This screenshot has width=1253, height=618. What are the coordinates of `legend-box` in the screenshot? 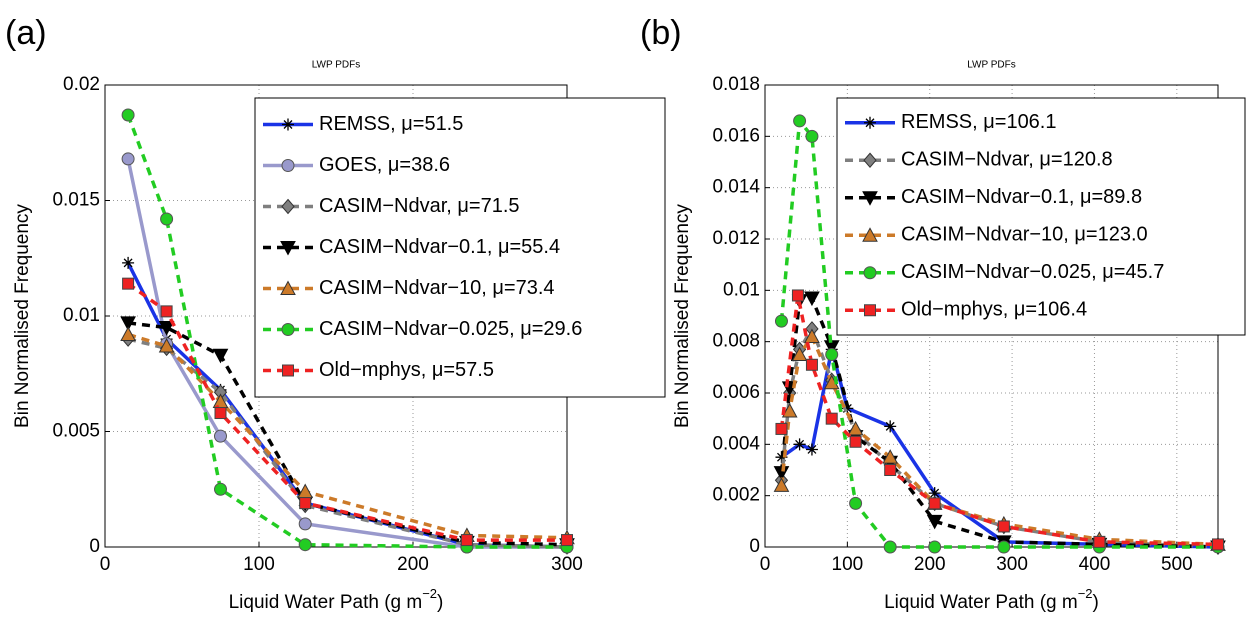 It's located at (1041, 216).